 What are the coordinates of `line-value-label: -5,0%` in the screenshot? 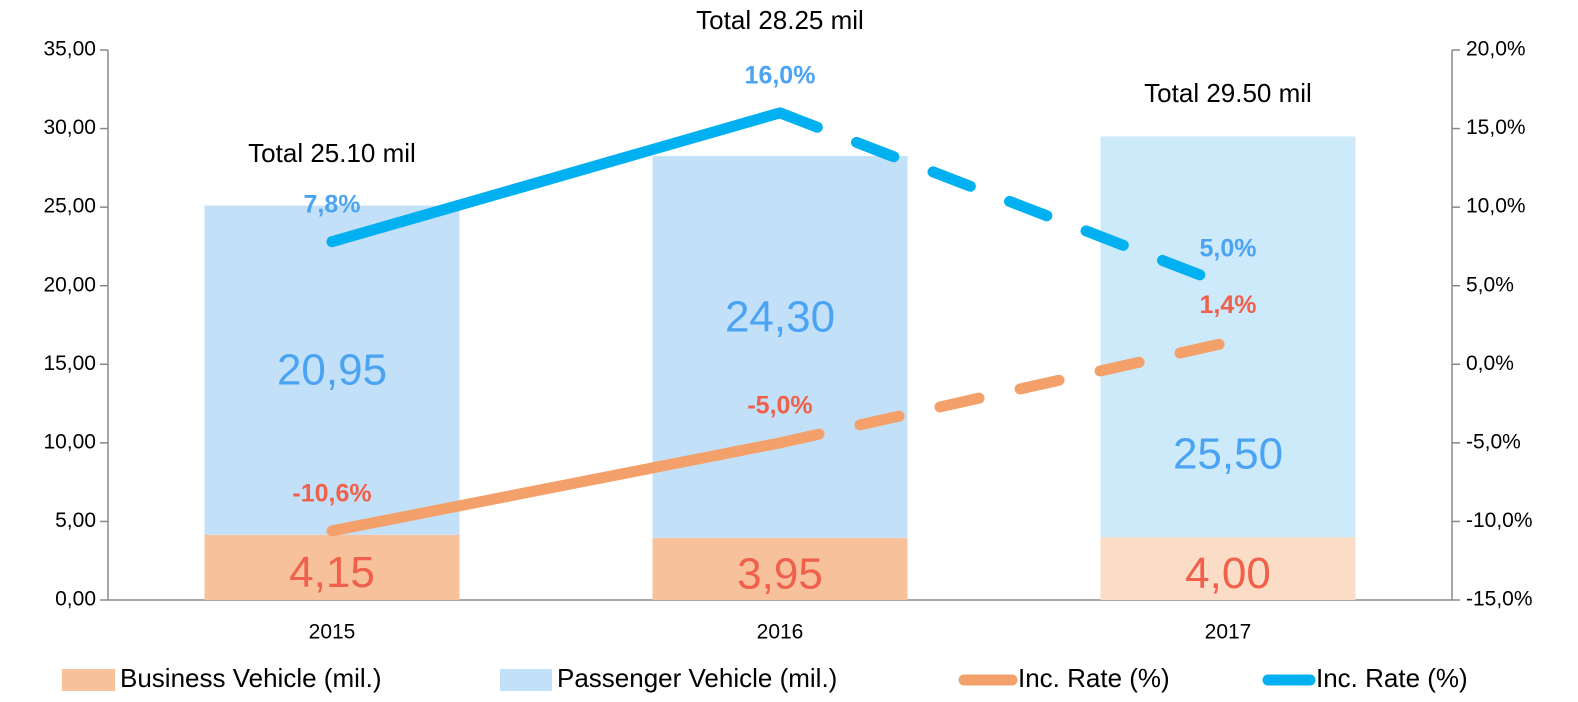 It's located at (779, 405).